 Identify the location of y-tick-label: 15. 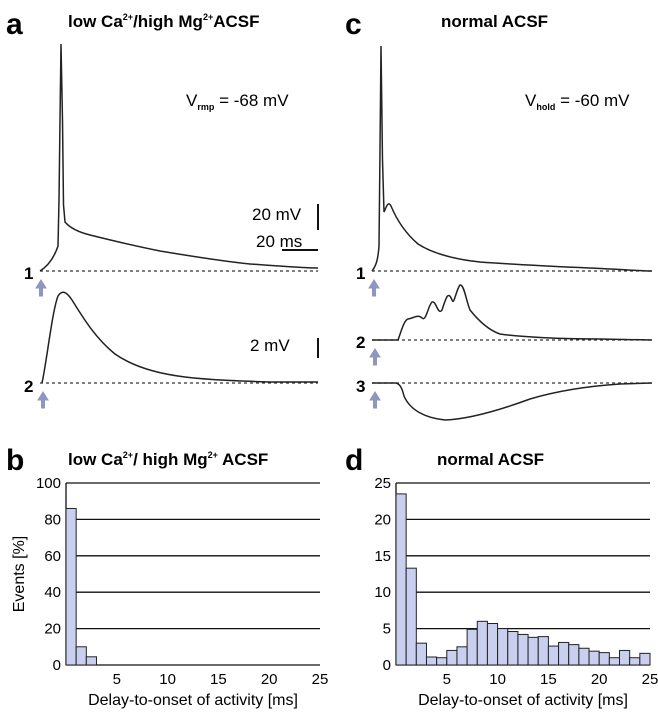
(382, 556).